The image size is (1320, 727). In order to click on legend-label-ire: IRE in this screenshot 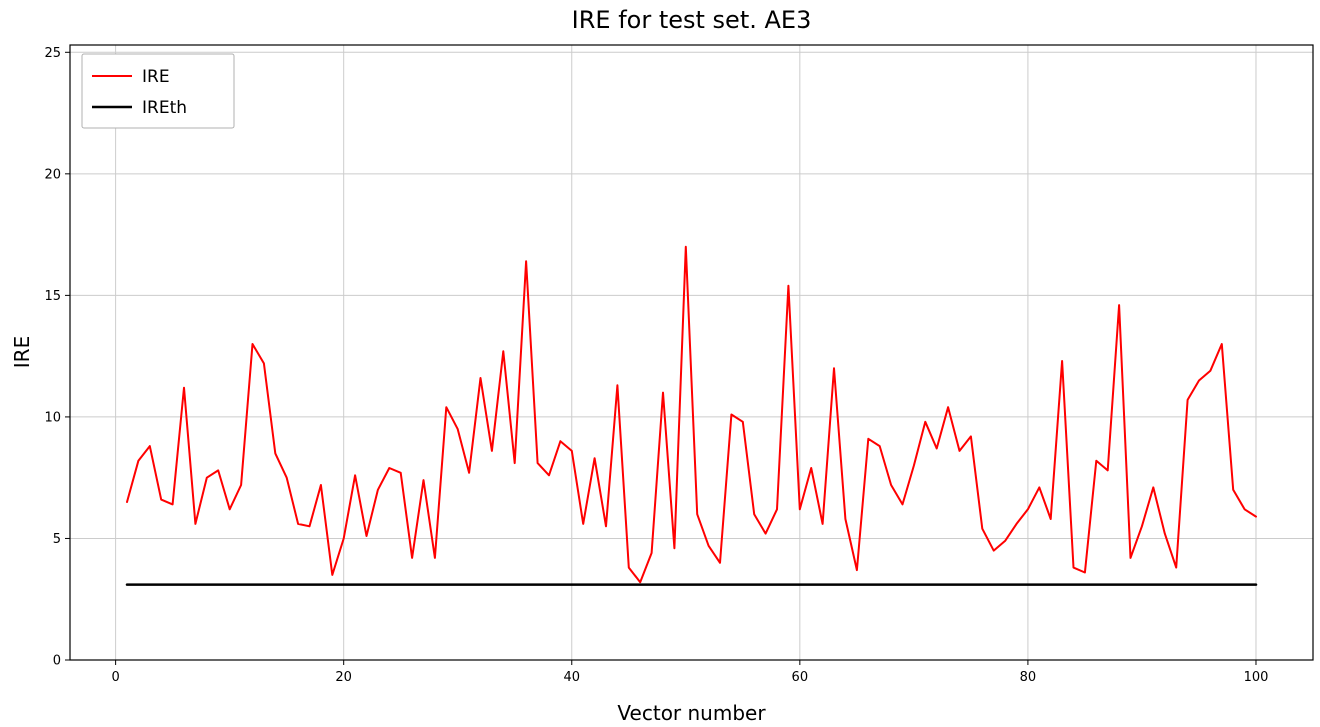, I will do `click(156, 77)`.